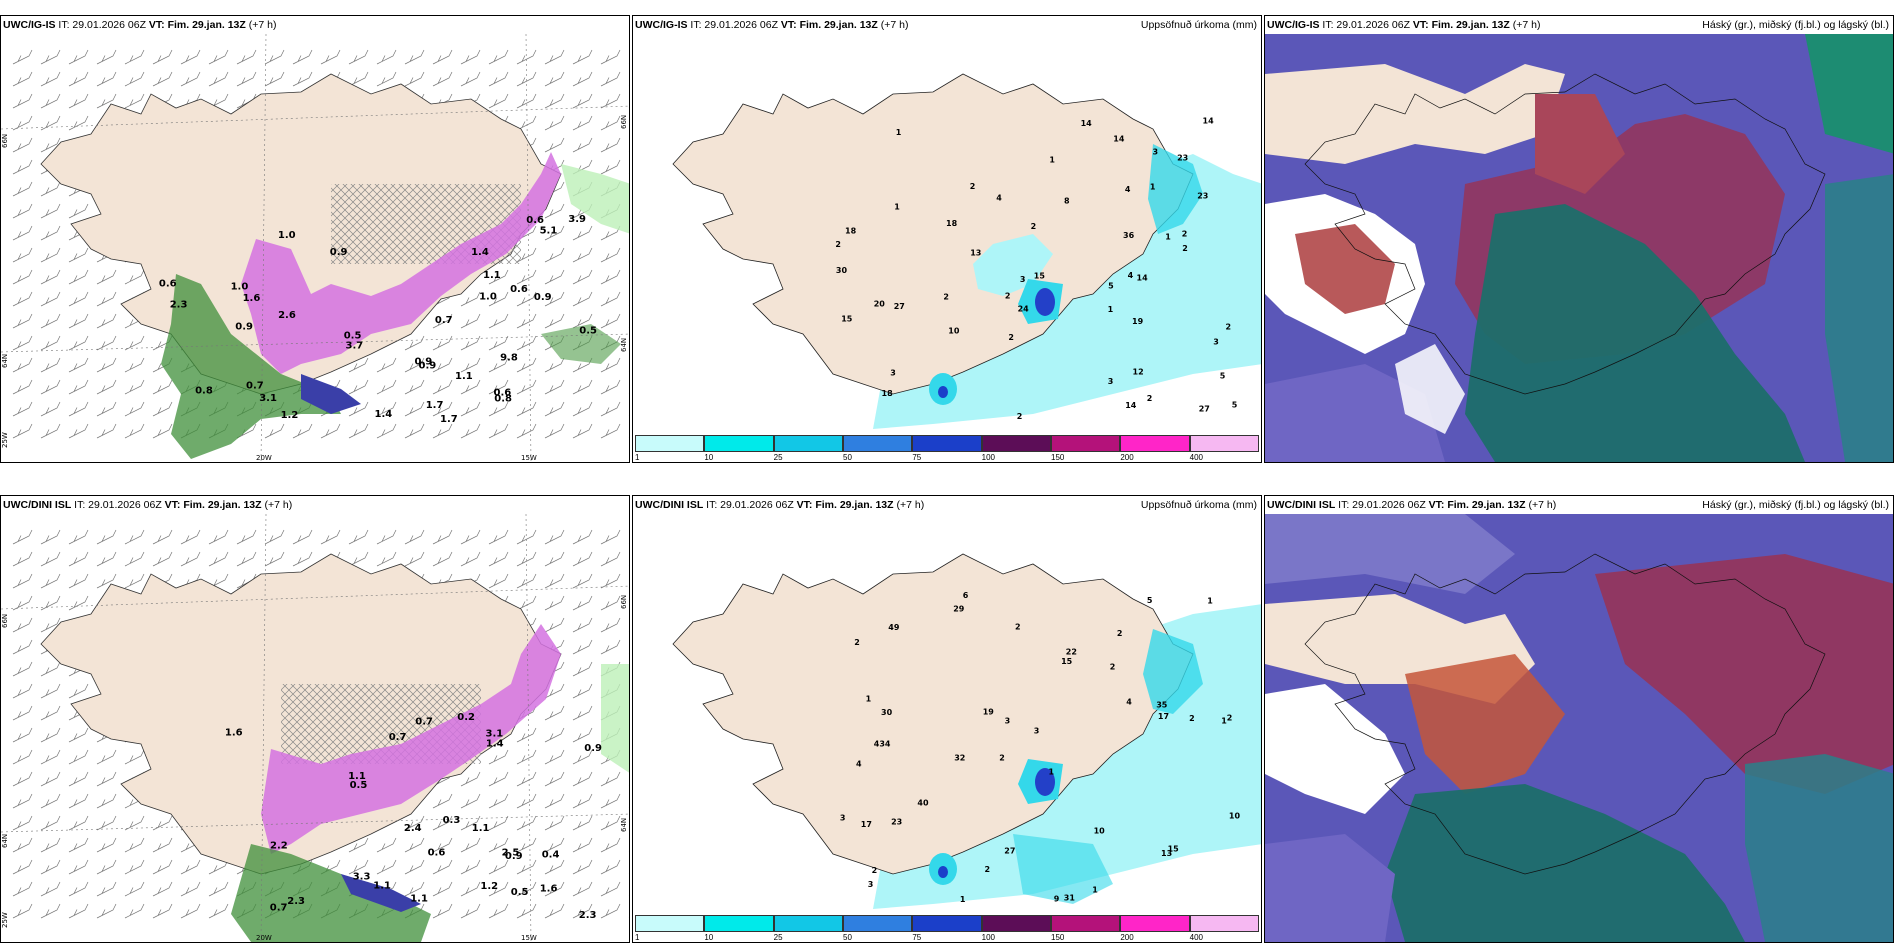 The image size is (1900, 950). I want to click on precip-value-label: 2.4, so click(413, 828).